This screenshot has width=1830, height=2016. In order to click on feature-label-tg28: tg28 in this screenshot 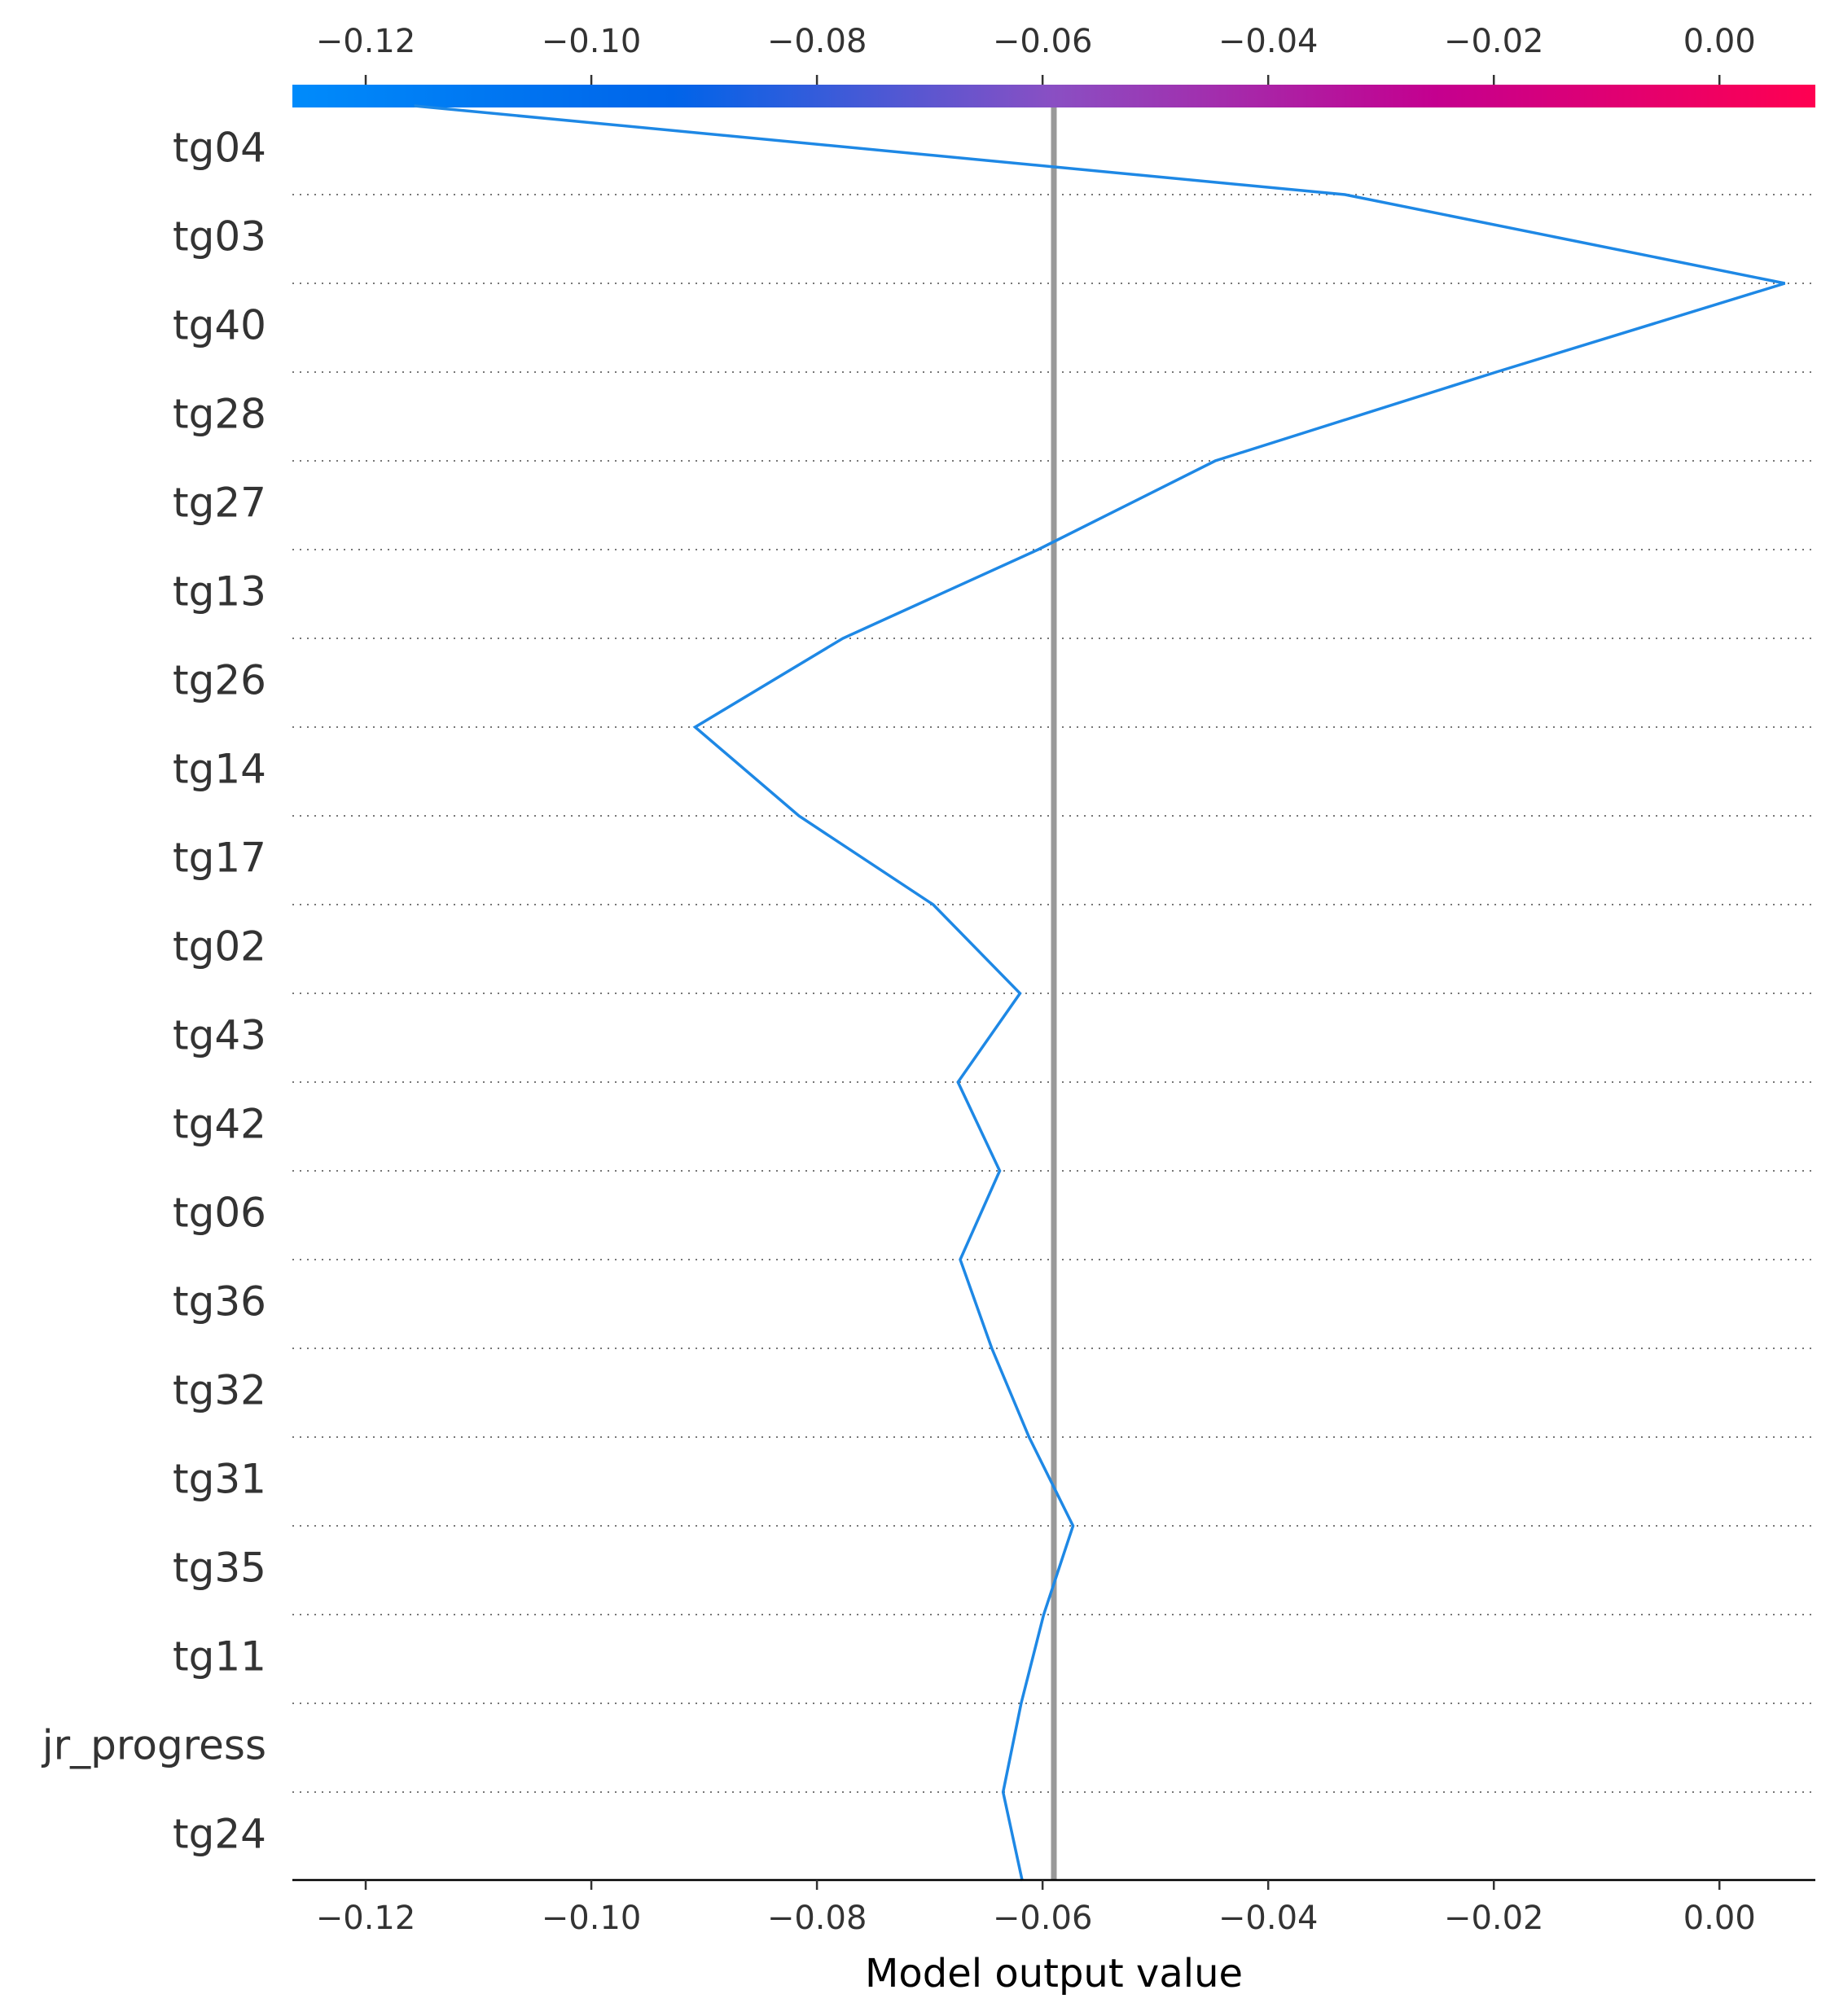, I will do `click(219, 415)`.